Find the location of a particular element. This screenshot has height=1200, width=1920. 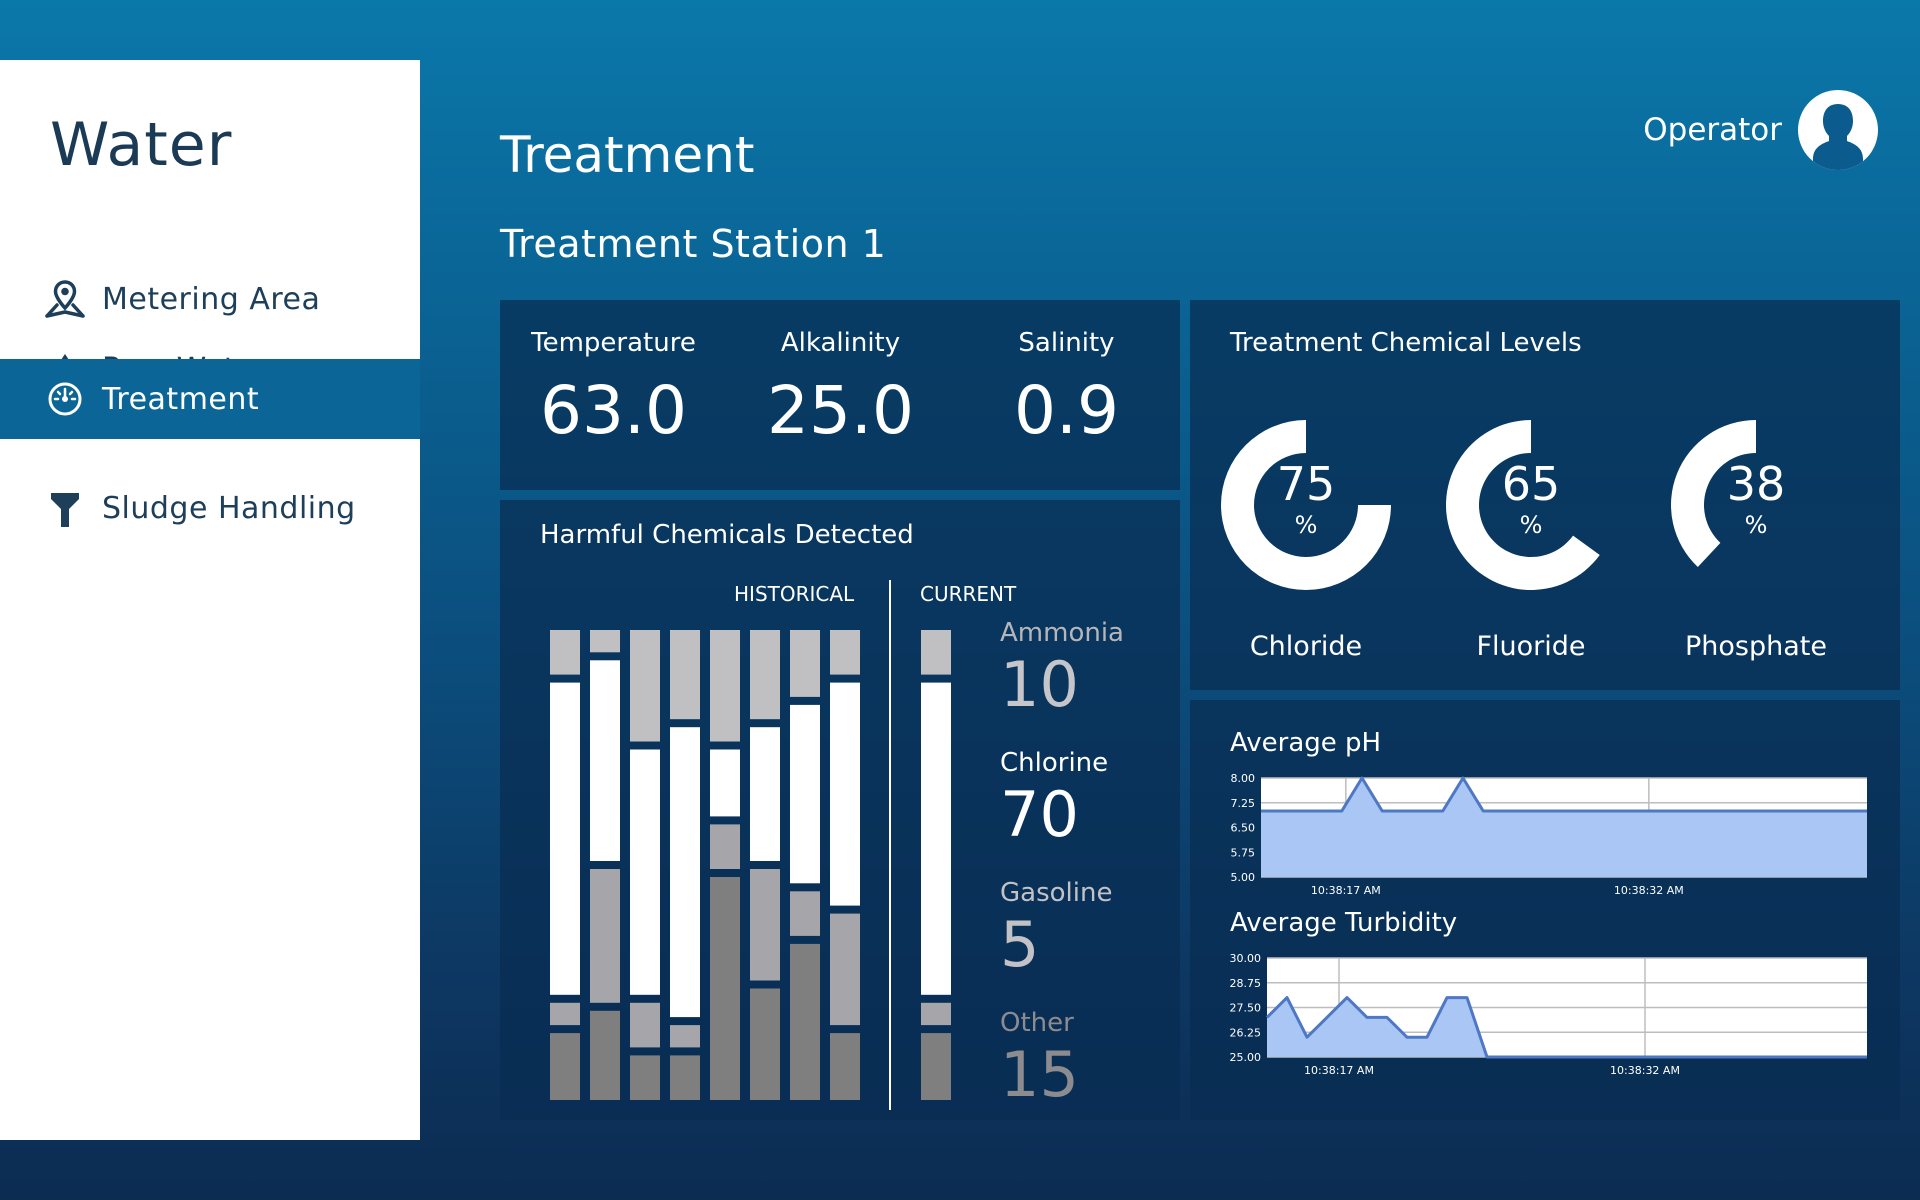

series-line is located at coordinates (1566, 1027).